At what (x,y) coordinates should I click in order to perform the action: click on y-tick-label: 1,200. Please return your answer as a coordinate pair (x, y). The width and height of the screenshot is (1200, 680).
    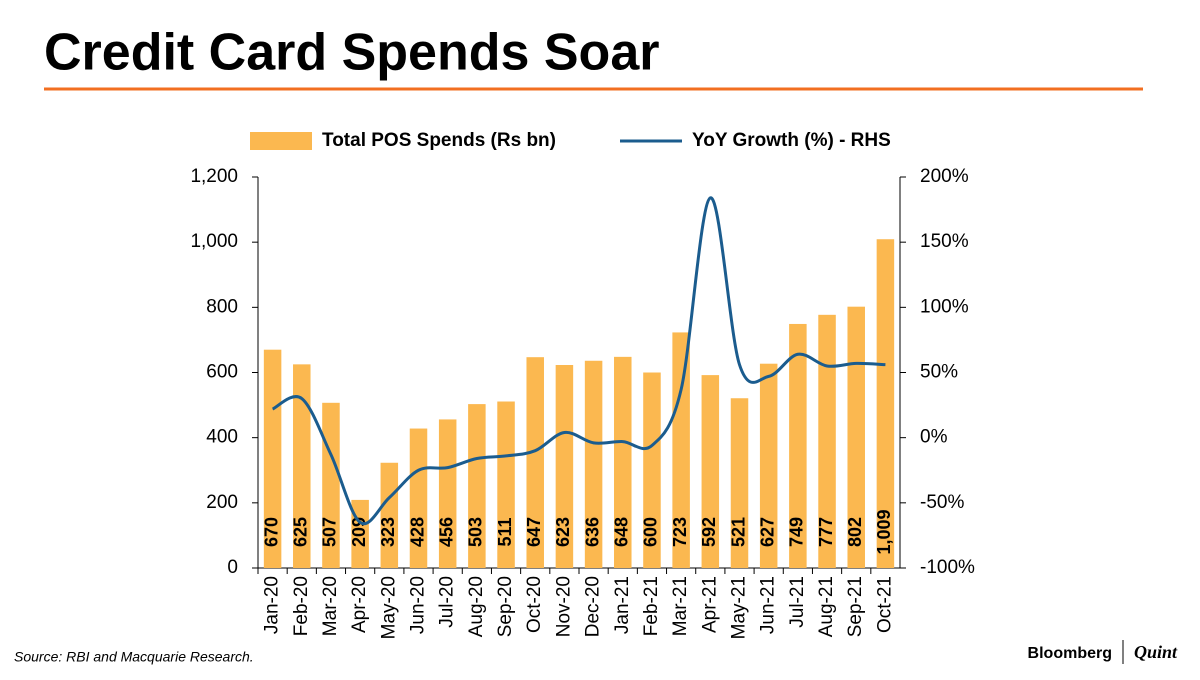
    Looking at the image, I should click on (214, 176).